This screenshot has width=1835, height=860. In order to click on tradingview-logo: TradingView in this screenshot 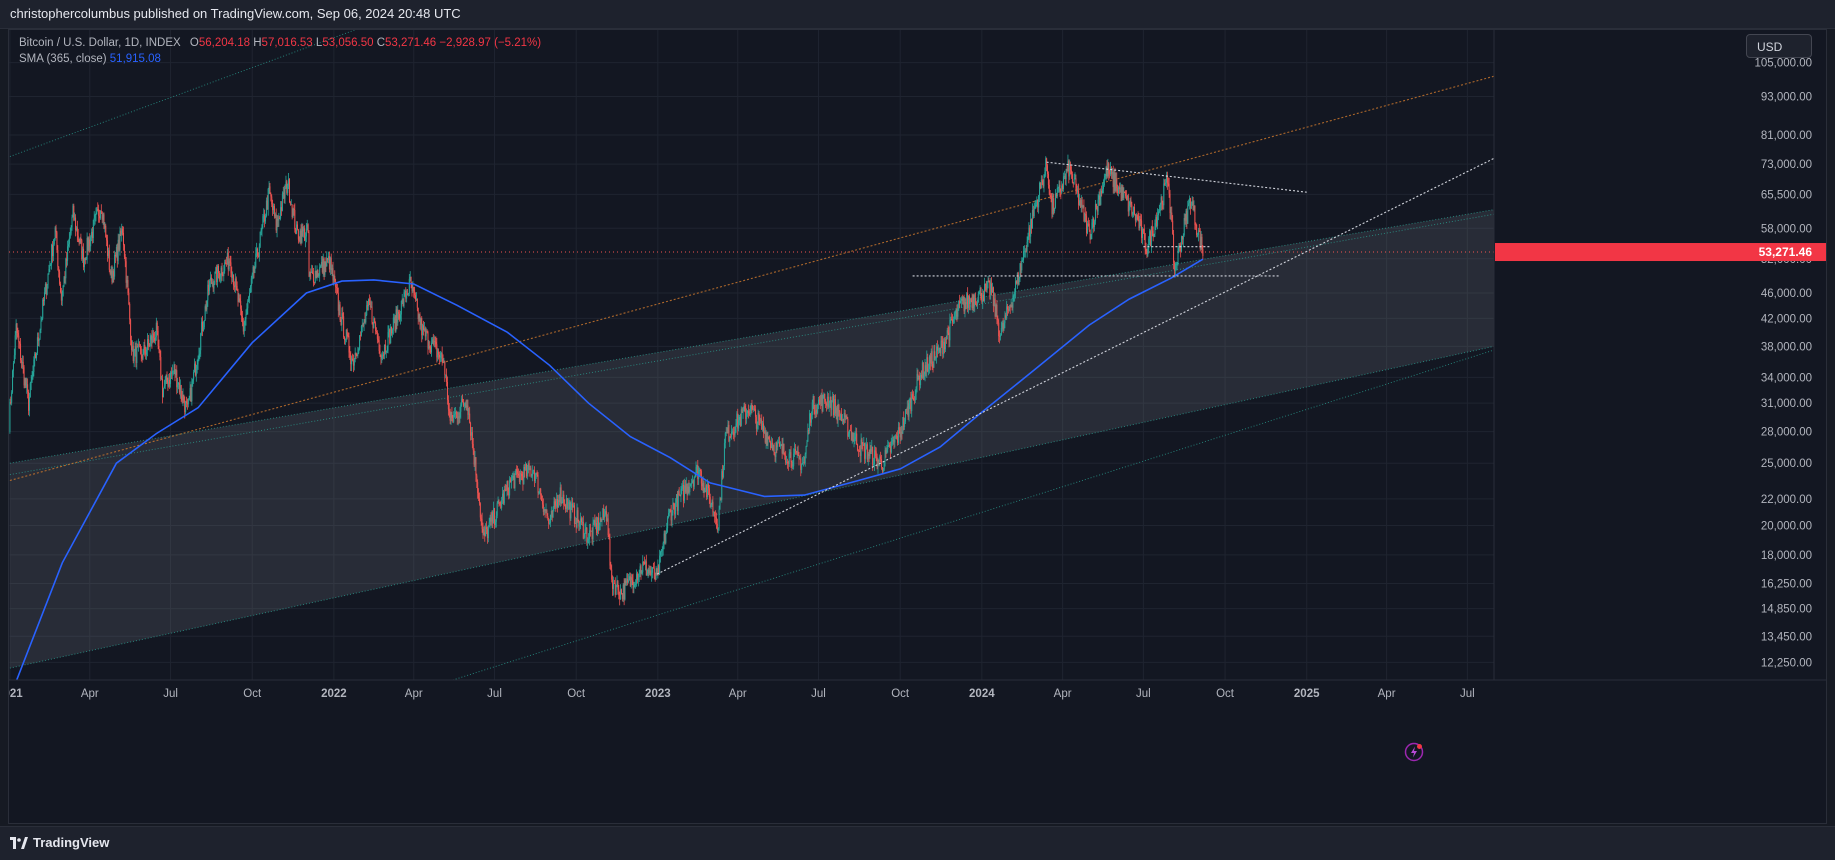, I will do `click(59, 842)`.